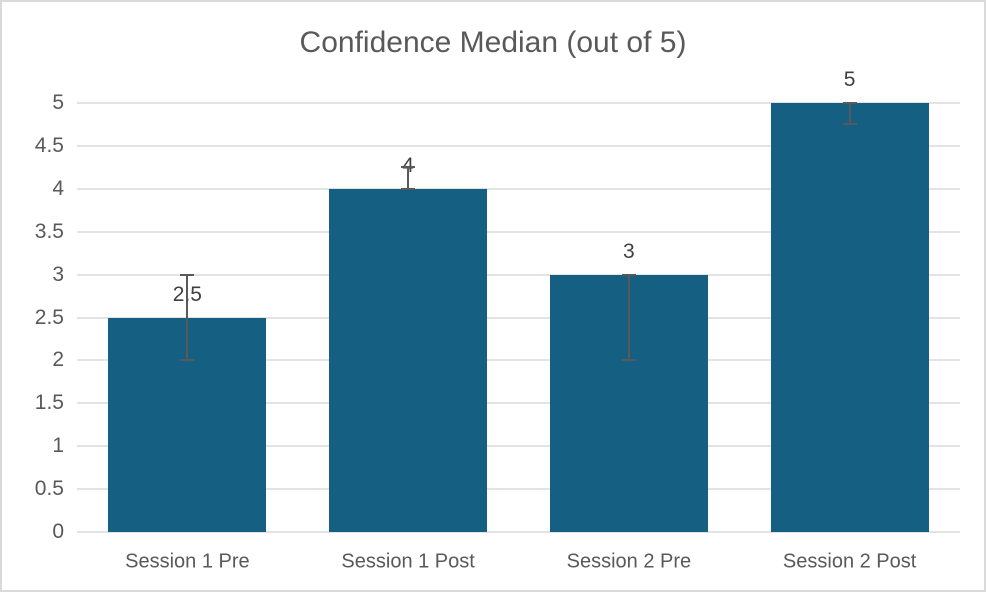 Image resolution: width=986 pixels, height=592 pixels. I want to click on x-axis-label-session-1-pre: Session 1 Pre, so click(187, 561).